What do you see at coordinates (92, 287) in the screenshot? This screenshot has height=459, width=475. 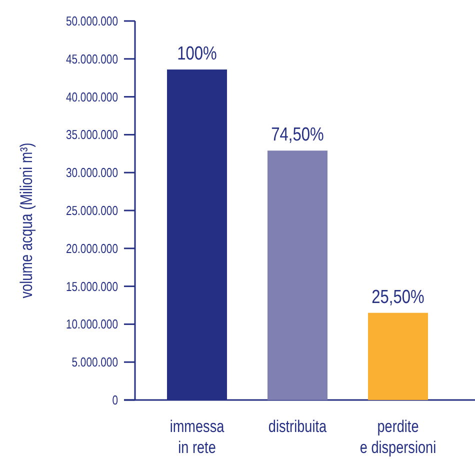 I see `y-tick-label: 15.000.000` at bounding box center [92, 287].